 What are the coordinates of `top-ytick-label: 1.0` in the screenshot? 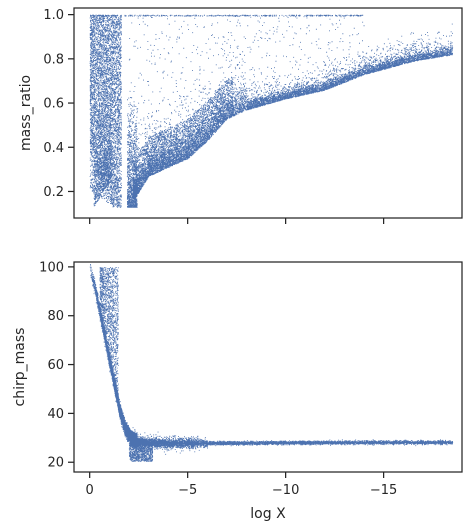 It's located at (53, 15).